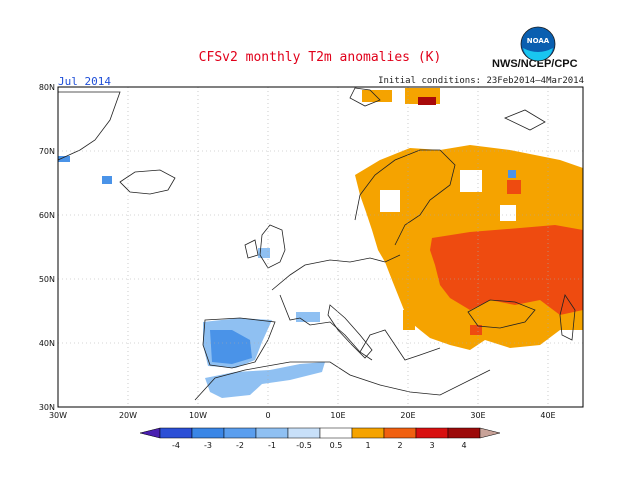 Image resolution: width=640 pixels, height=495 pixels. I want to click on colorbar-tick: 4, so click(463, 445).